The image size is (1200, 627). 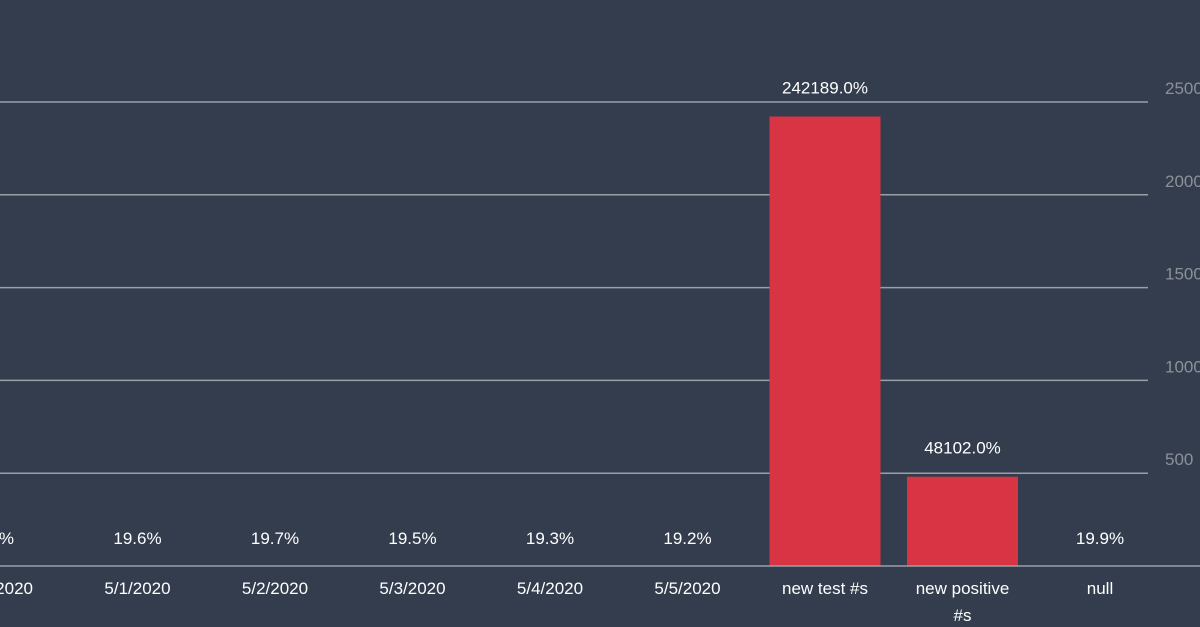 I want to click on data-label: %, so click(x=7, y=538).